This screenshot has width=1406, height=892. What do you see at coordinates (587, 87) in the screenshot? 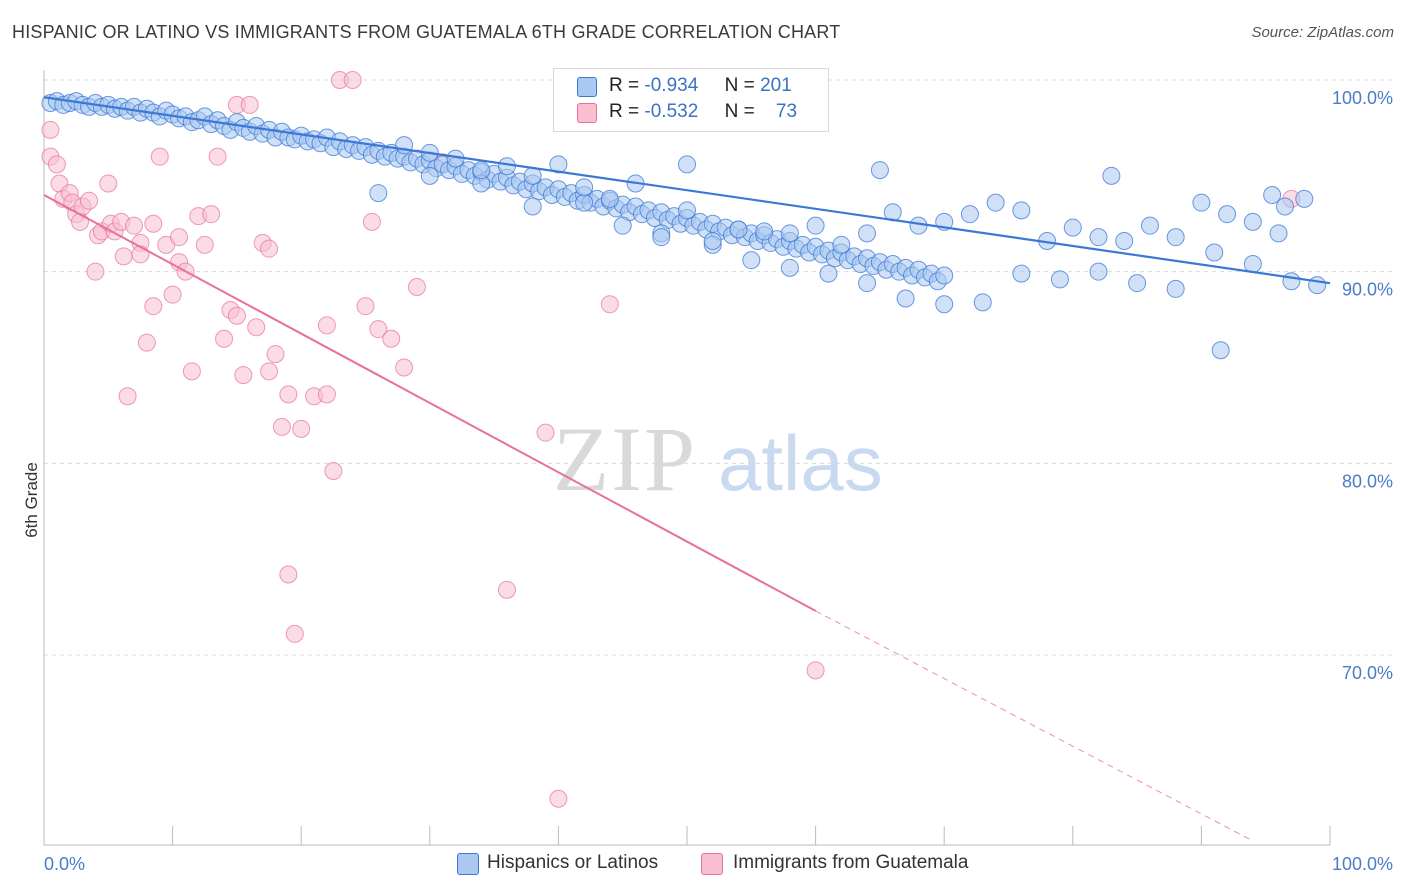
I see `stats-swatch-blue` at bounding box center [587, 87].